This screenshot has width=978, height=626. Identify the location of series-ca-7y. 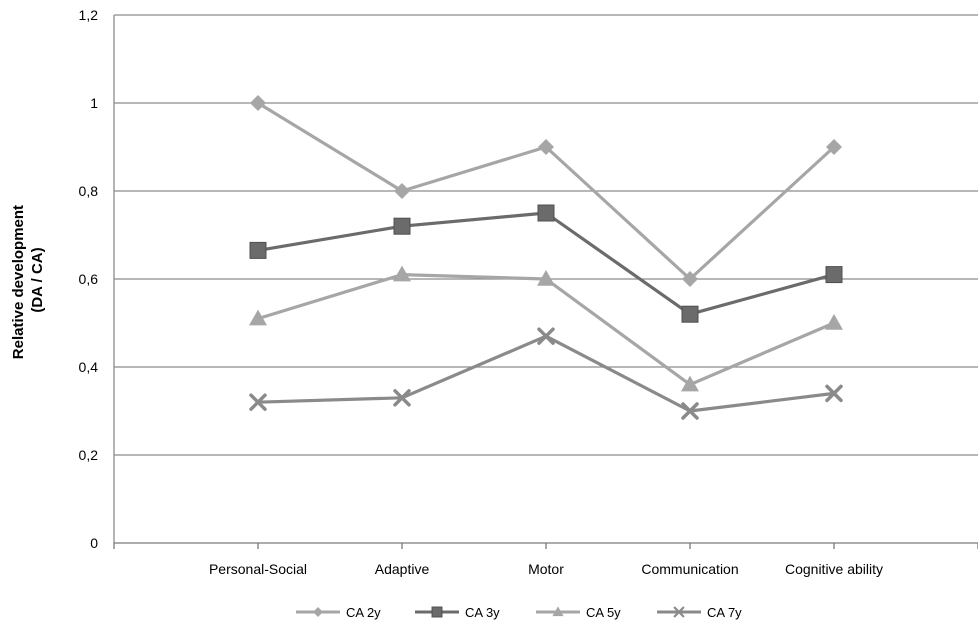
(546, 373).